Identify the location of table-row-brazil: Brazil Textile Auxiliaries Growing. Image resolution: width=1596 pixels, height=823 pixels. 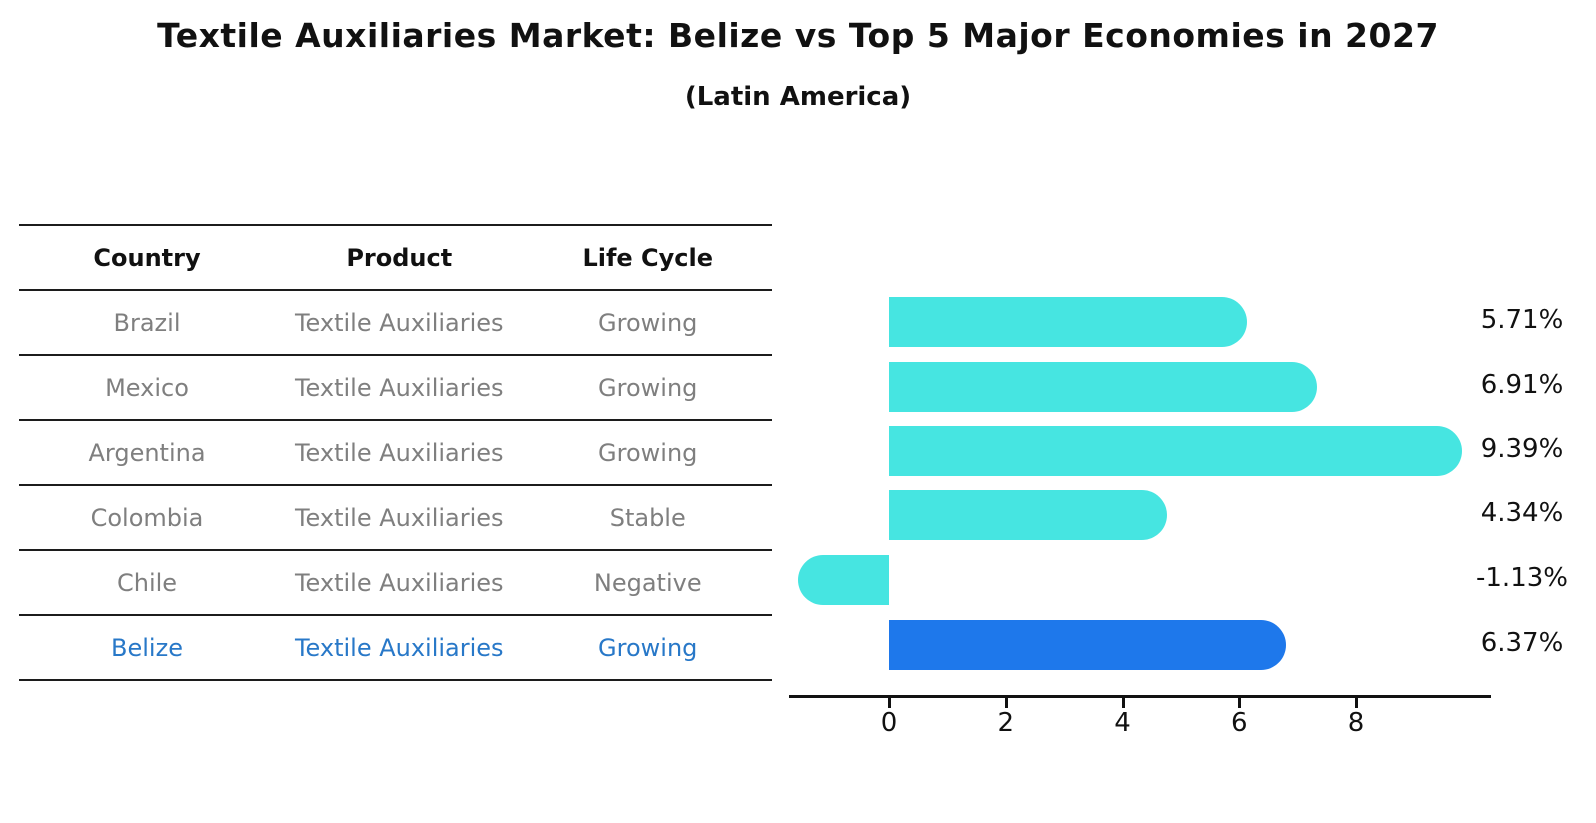
(395, 321).